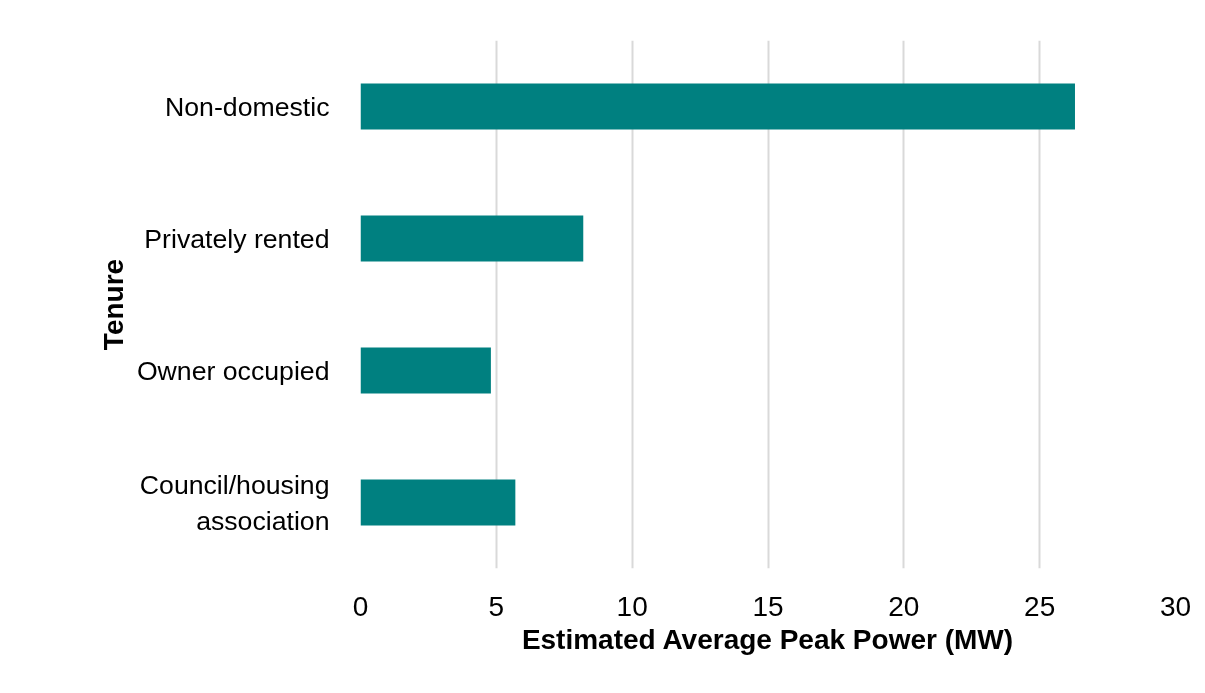 The width and height of the screenshot is (1205, 693). What do you see at coordinates (237, 238) in the screenshot?
I see `y-tick-label: Privately rented` at bounding box center [237, 238].